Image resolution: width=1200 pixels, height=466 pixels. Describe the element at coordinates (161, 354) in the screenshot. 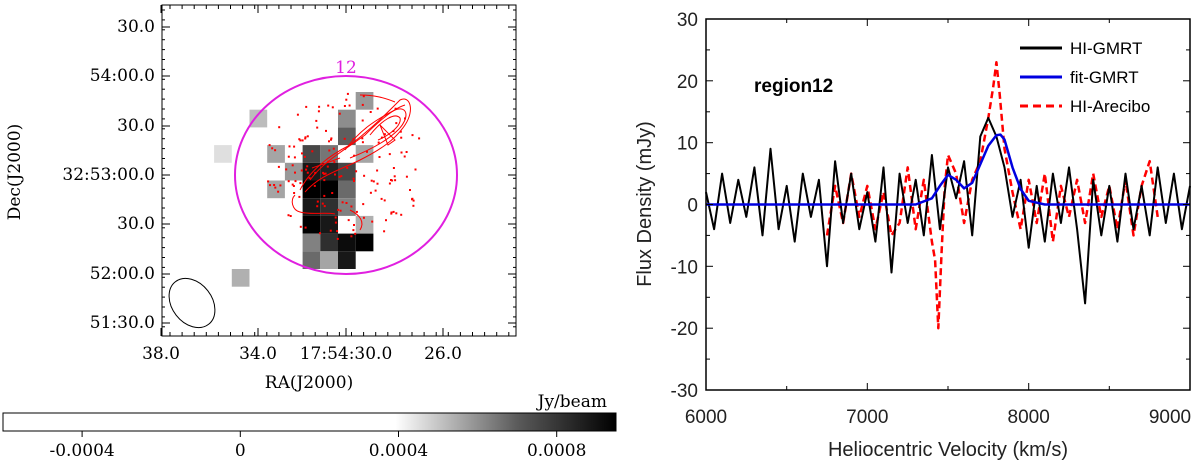

I see `x-tick-label: 38.0` at that location.